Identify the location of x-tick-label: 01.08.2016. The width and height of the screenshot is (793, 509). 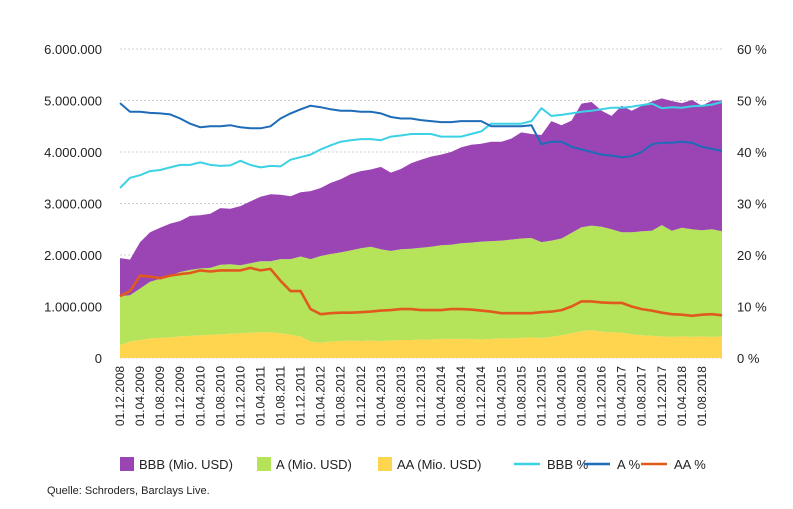
(582, 396).